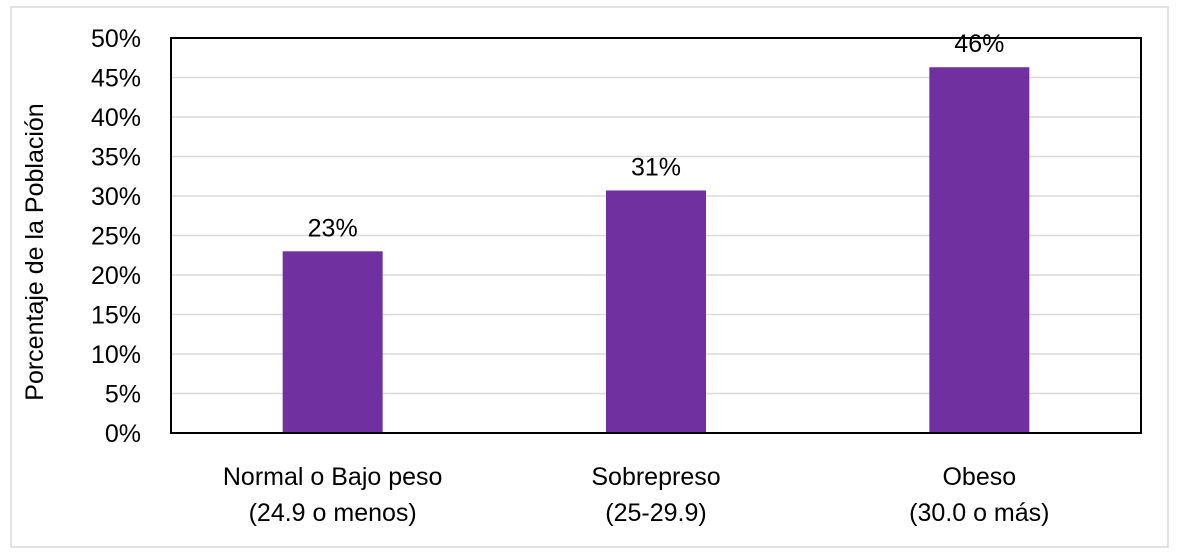  Describe the element at coordinates (116, 316) in the screenshot. I see `y-tick-label: 15%` at that location.